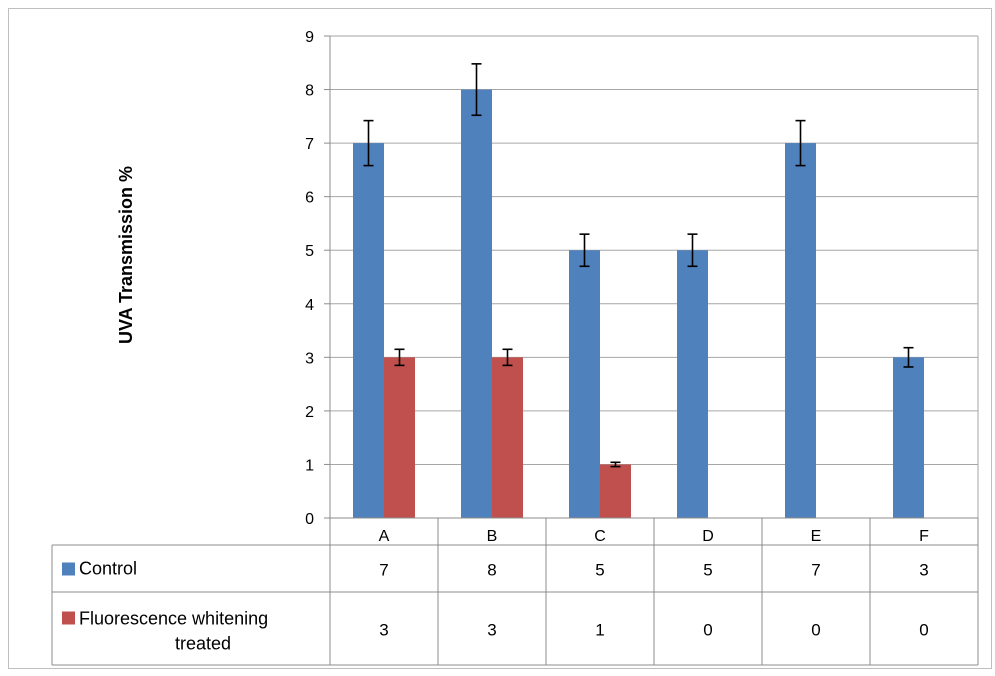 The width and height of the screenshot is (995, 676). Describe the element at coordinates (68, 618) in the screenshot. I see `legend-key-treated` at that location.